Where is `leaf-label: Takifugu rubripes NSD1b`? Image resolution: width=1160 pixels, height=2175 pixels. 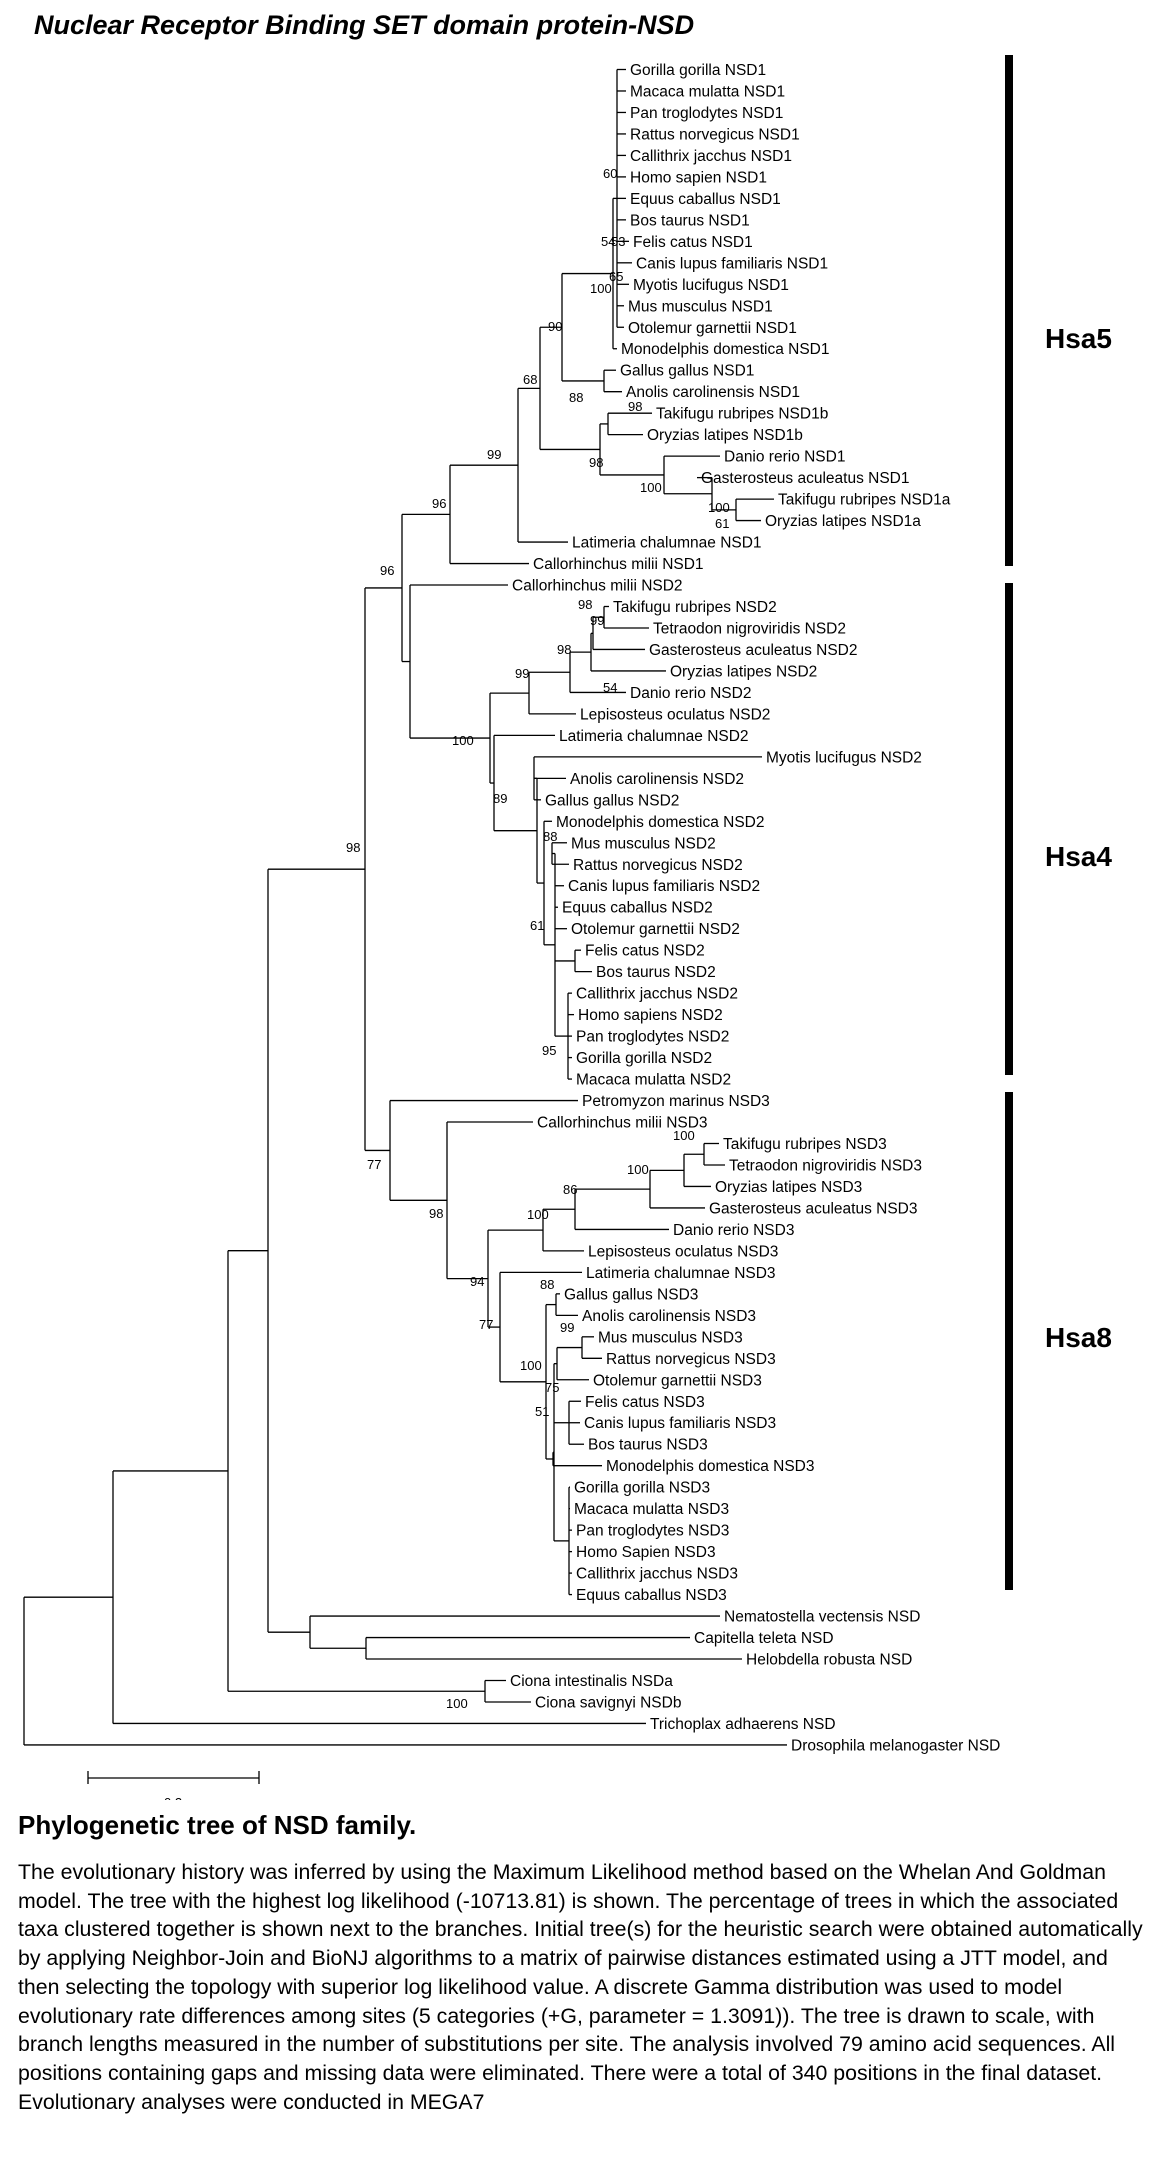
leaf-label: Takifugu rubripes NSD1b is located at coordinates (742, 414).